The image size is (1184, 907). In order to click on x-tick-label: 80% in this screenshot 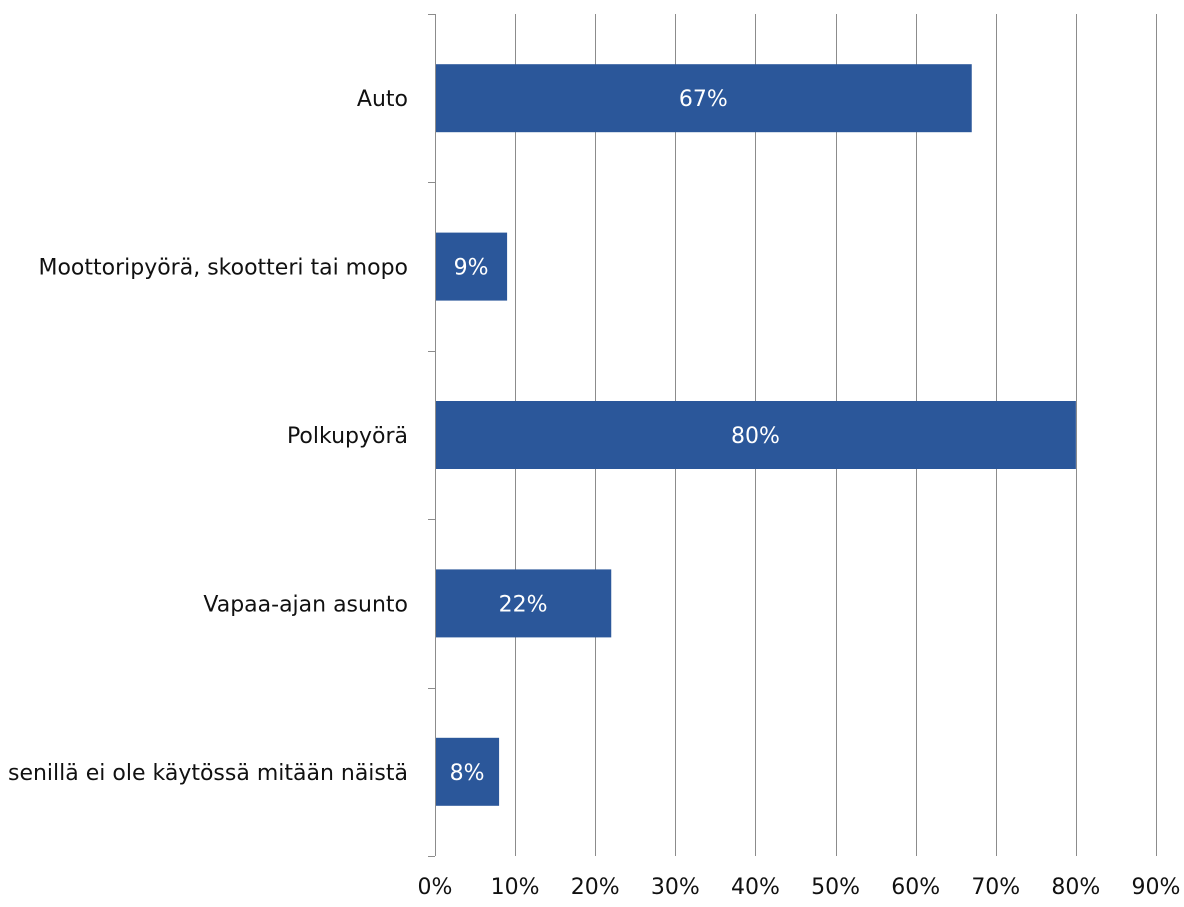, I will do `click(1075, 887)`.